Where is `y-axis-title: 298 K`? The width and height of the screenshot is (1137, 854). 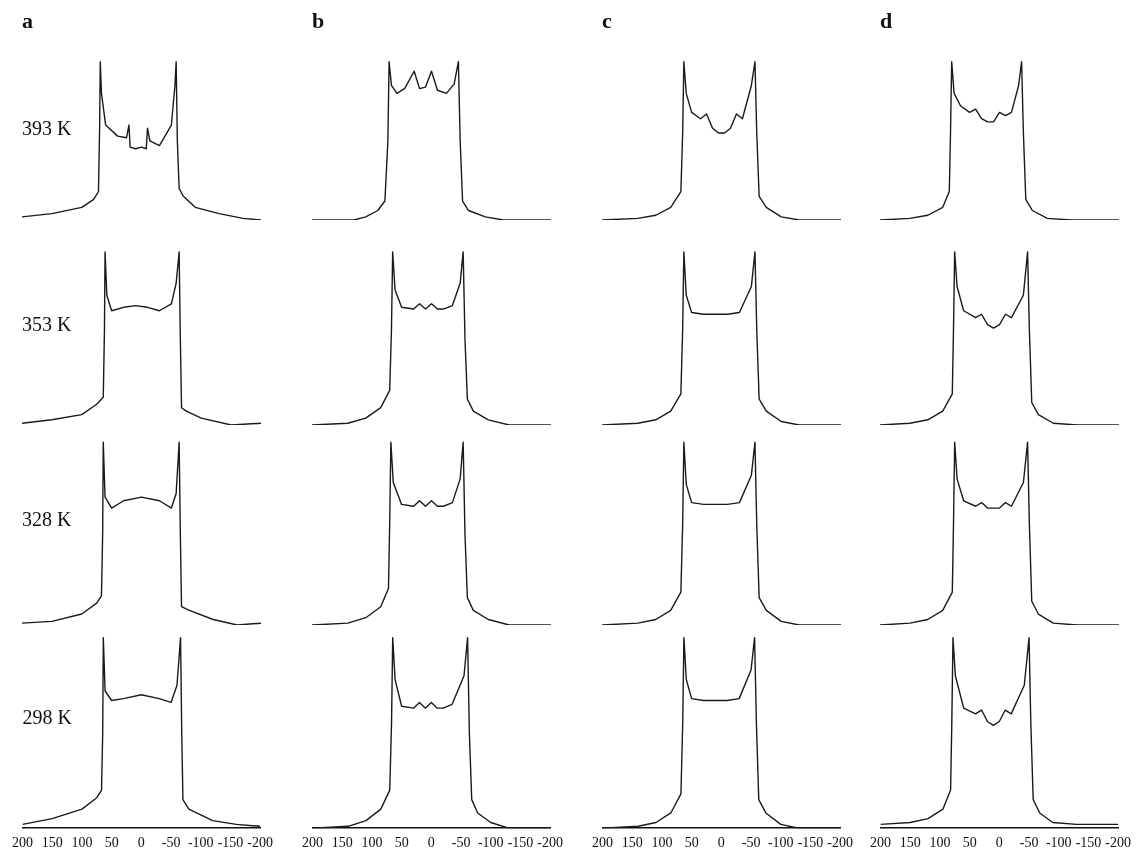 y-axis-title: 298 K is located at coordinates (47, 717).